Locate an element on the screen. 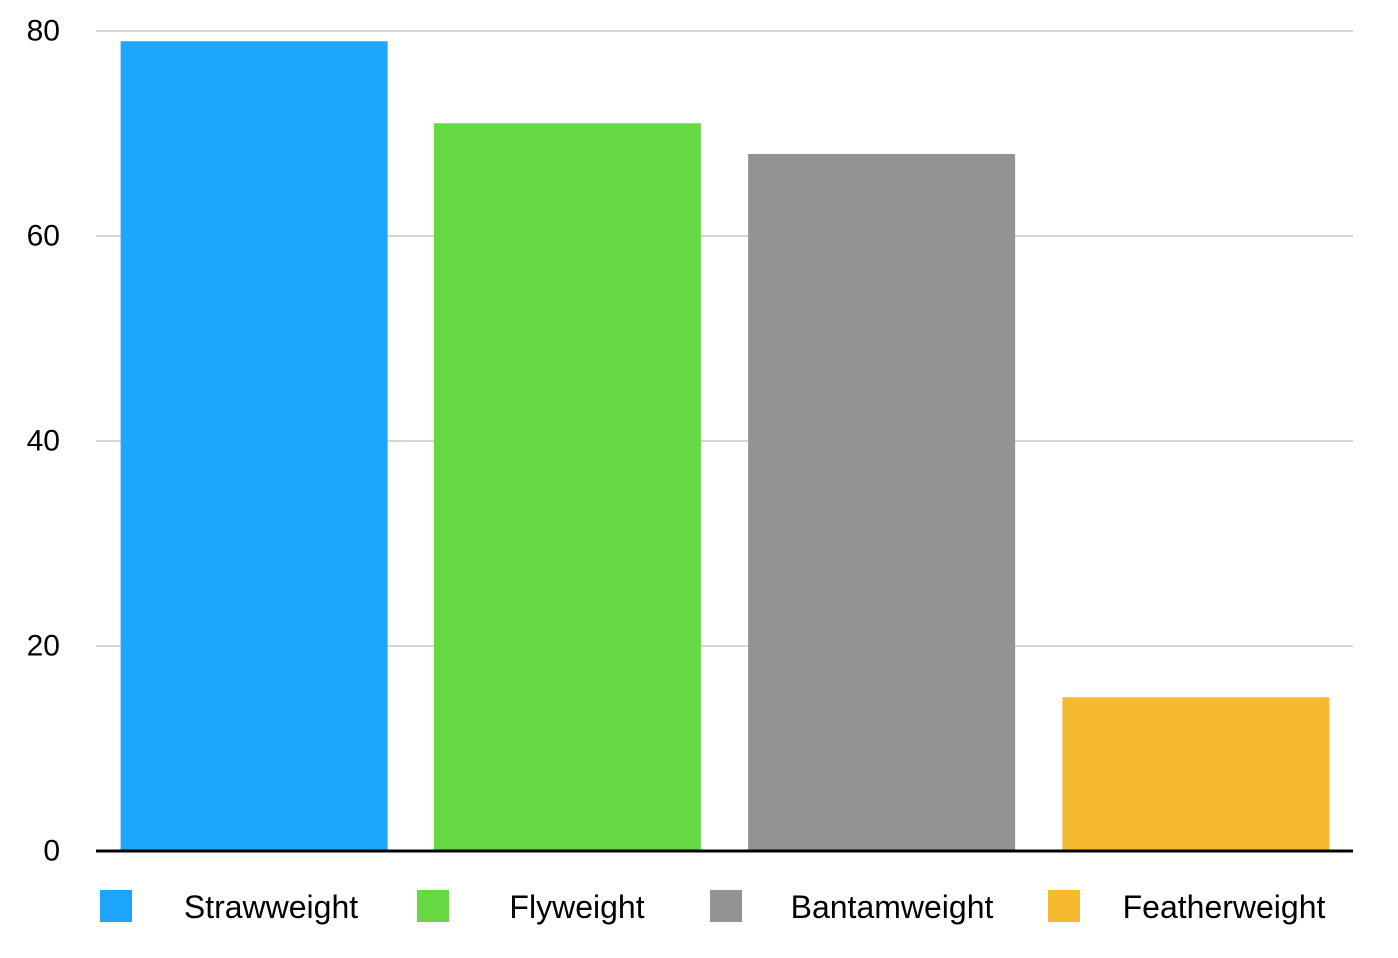  legend-swatch-strawweight is located at coordinates (116, 906).